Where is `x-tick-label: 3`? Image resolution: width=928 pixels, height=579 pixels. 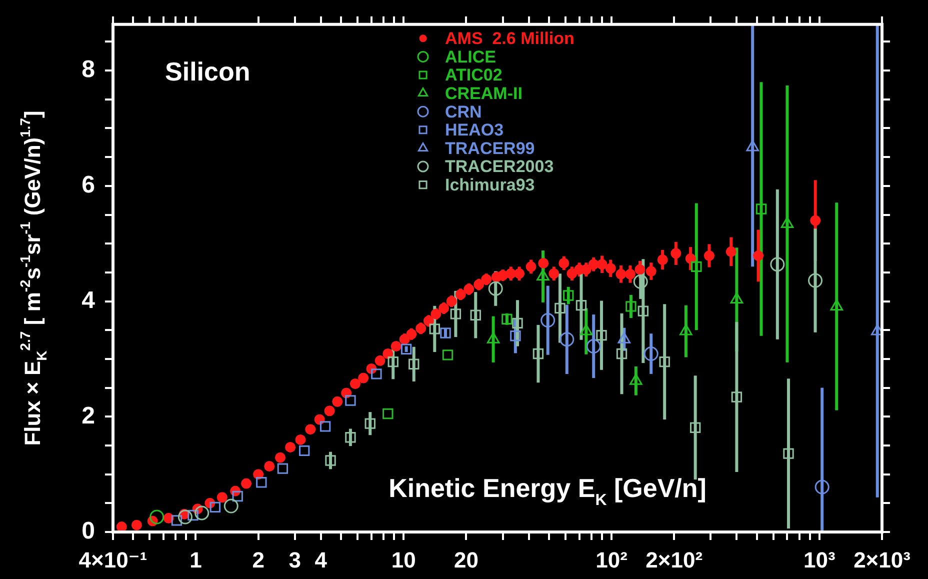 x-tick-label: 3 is located at coordinates (295, 559).